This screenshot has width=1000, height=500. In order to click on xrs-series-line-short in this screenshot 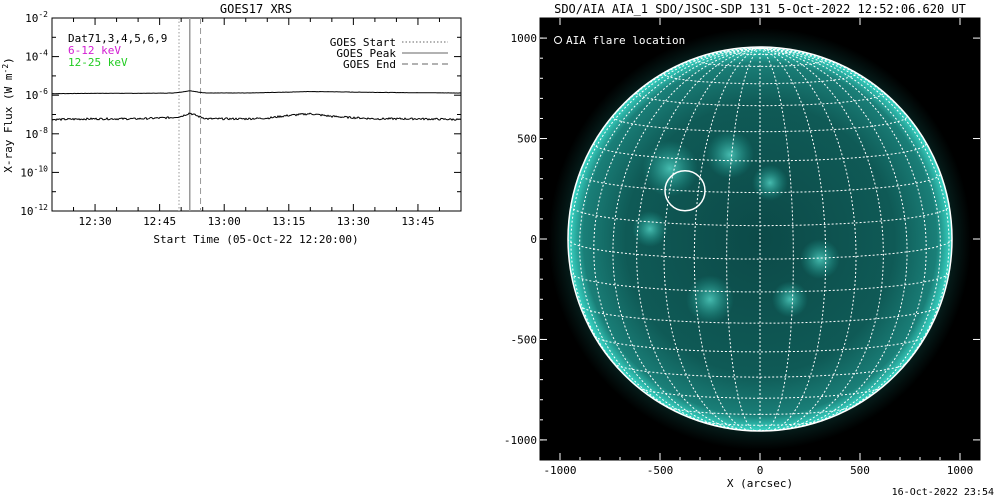, I will do `click(256, 117)`.